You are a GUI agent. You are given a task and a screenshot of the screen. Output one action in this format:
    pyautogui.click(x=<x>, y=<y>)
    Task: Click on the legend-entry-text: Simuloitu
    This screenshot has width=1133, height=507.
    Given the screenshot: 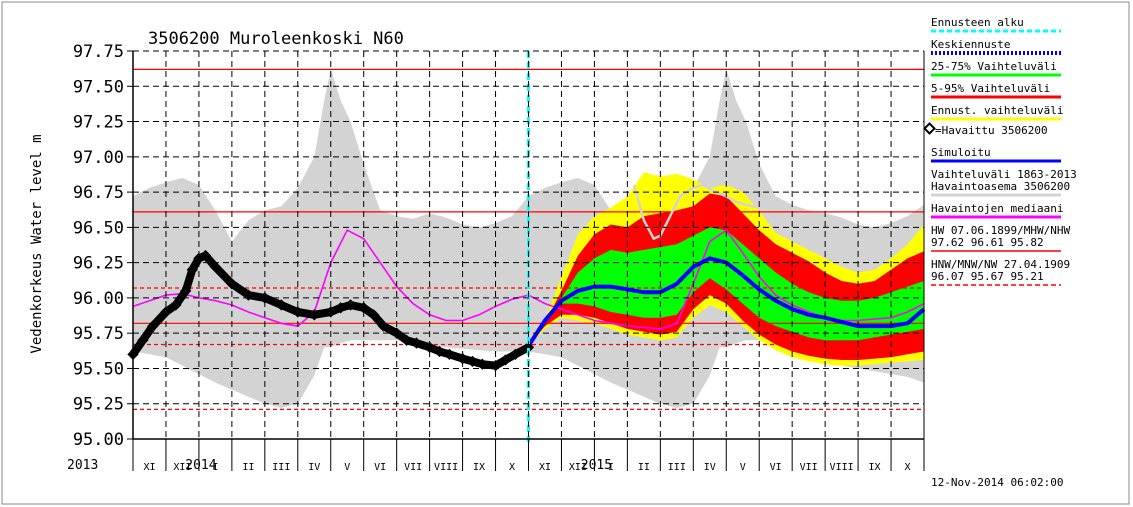 What is the action you would take?
    pyautogui.click(x=961, y=152)
    